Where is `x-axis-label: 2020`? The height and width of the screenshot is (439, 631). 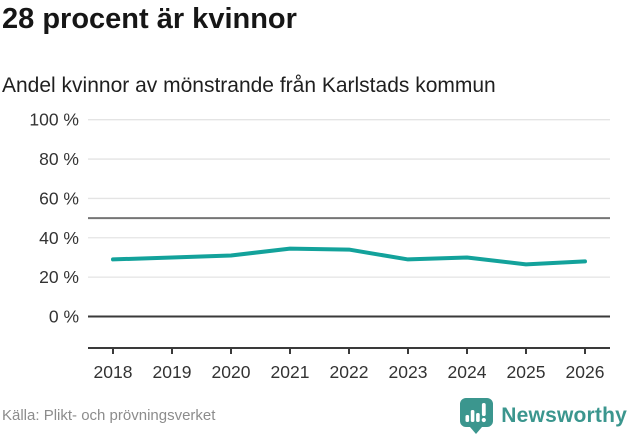
x-axis-label: 2020 is located at coordinates (231, 372).